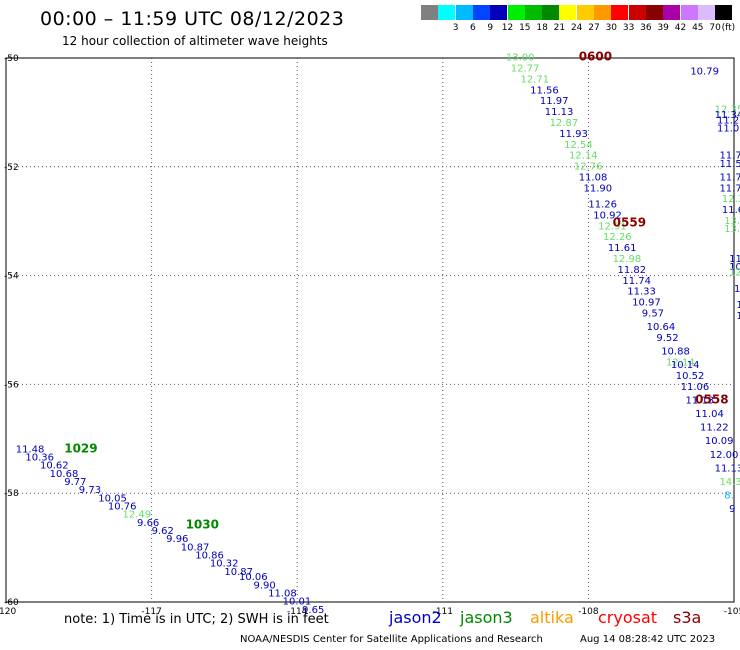  What do you see at coordinates (163, 531) in the screenshot?
I see `wave-height-label: 9.62` at bounding box center [163, 531].